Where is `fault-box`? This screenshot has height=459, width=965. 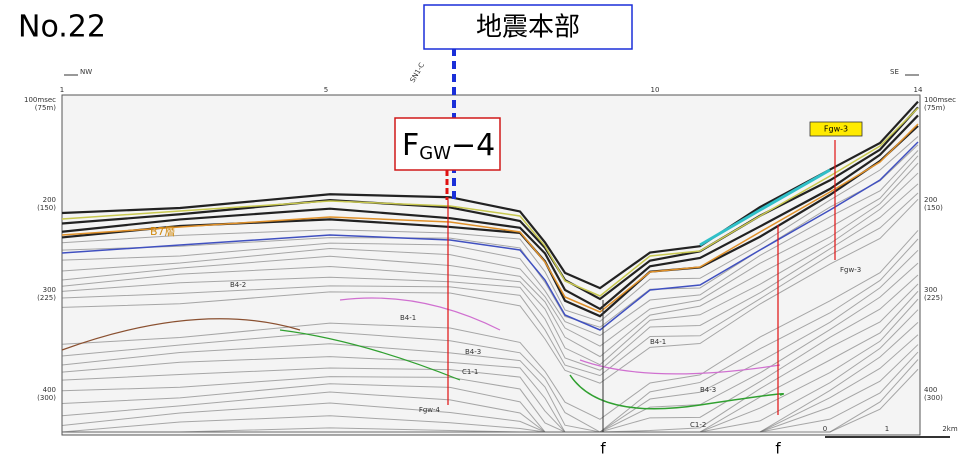 fault-box is located at coordinates (447, 144).